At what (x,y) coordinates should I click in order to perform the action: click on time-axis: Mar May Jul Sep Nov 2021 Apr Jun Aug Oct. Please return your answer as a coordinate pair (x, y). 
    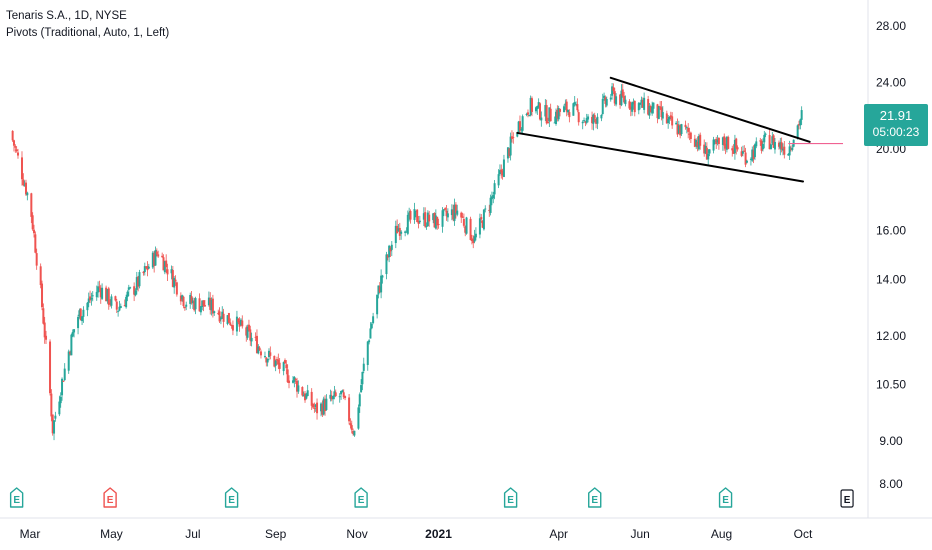
    Looking at the image, I should click on (416, 534).